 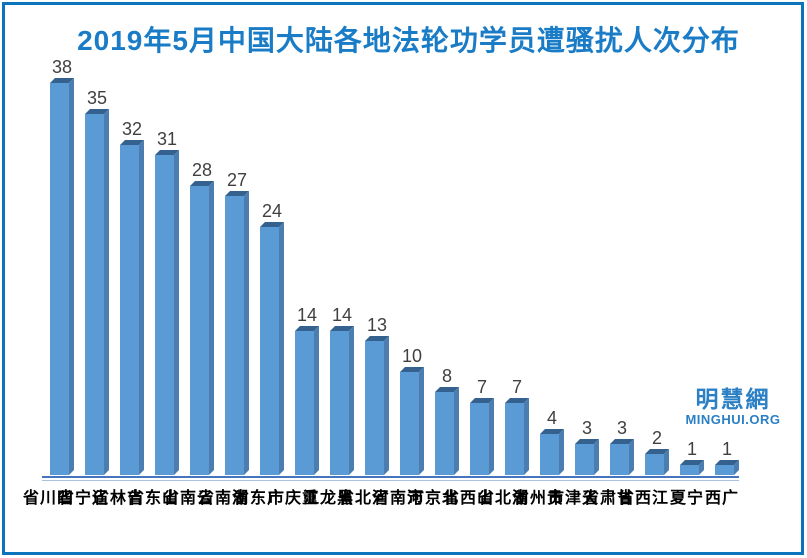 I want to click on bar-value-label: 4, so click(x=551, y=418).